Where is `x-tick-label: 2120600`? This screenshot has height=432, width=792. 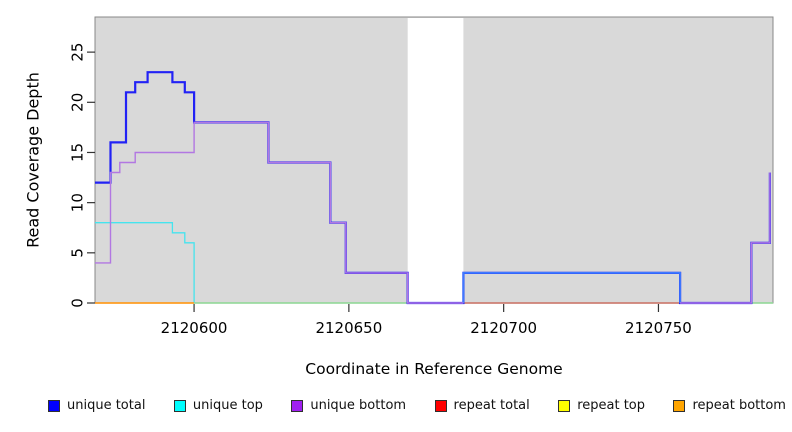
x-tick-label: 2120600 is located at coordinates (194, 328).